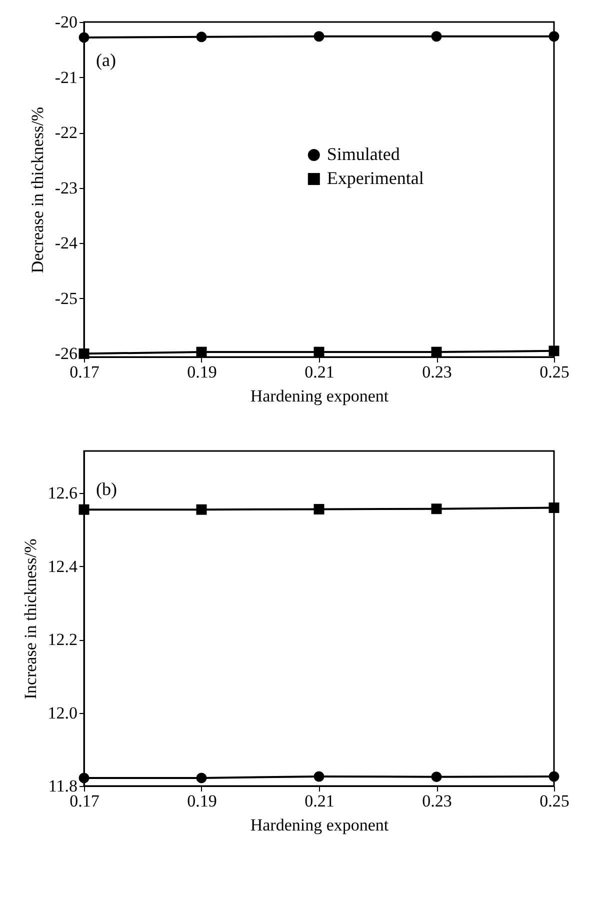  Describe the element at coordinates (63, 566) in the screenshot. I see `y-tick-label: 12.4` at that location.